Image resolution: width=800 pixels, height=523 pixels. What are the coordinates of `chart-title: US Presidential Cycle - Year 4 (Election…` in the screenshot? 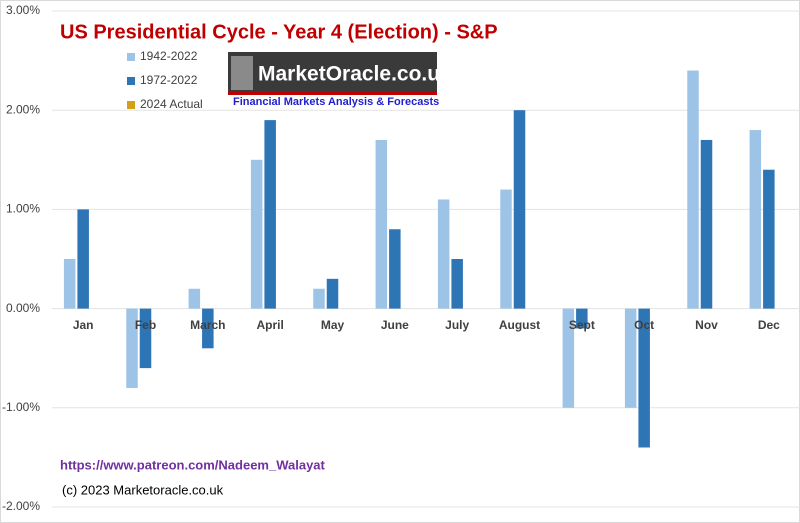 It's located at (279, 32).